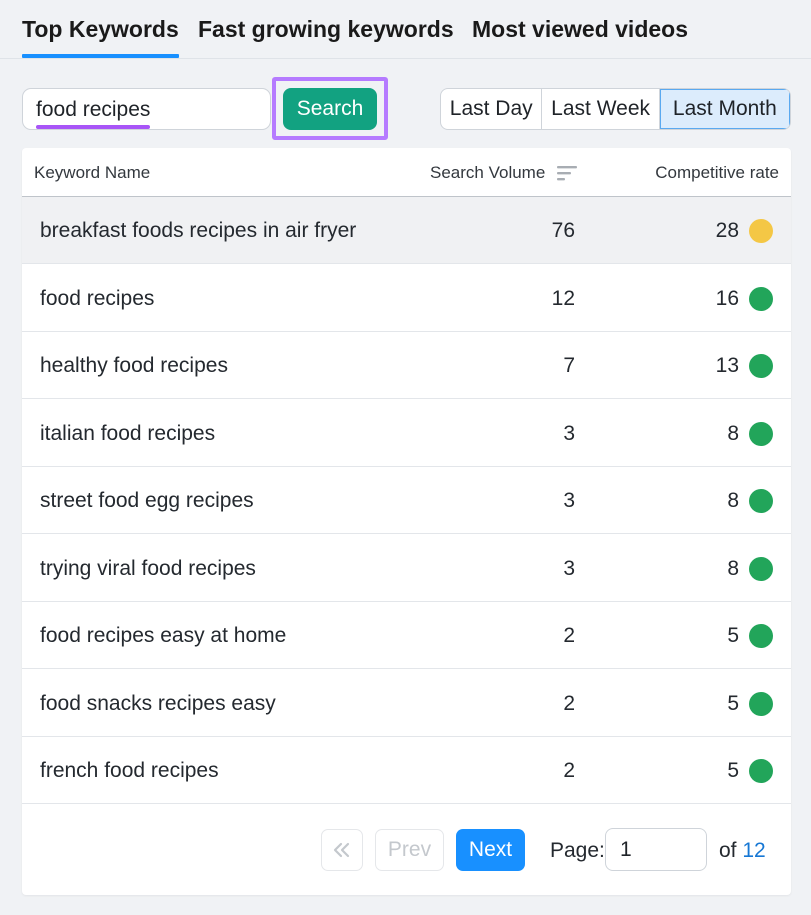 The image size is (811, 915). What do you see at coordinates (563, 298) in the screenshot?
I see `search-volume-cell: 12` at bounding box center [563, 298].